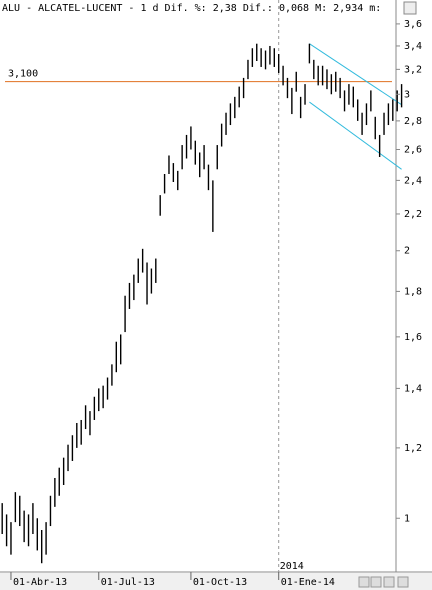 This screenshot has width=432, height=590. What do you see at coordinates (220, 582) in the screenshot?
I see `x-tick-label: 01-Oct-13` at bounding box center [220, 582].